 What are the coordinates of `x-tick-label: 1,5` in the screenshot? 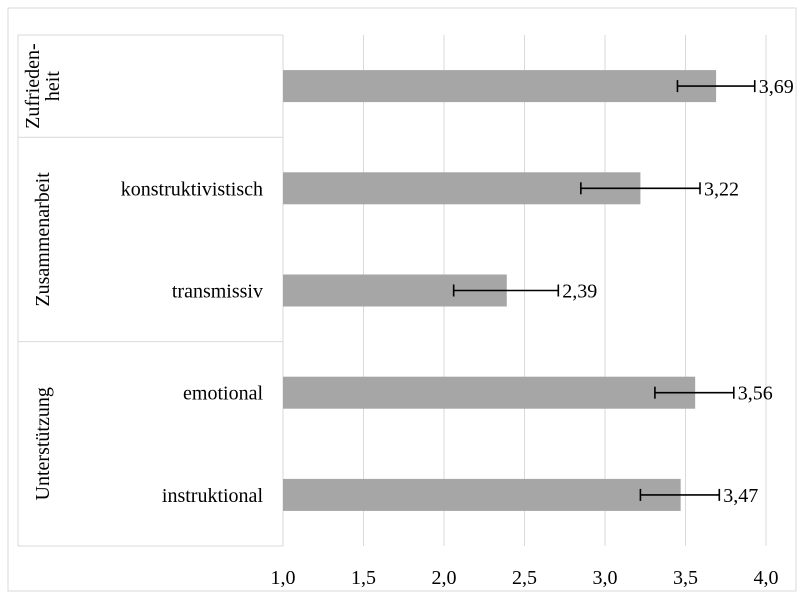 It's located at (363, 578).